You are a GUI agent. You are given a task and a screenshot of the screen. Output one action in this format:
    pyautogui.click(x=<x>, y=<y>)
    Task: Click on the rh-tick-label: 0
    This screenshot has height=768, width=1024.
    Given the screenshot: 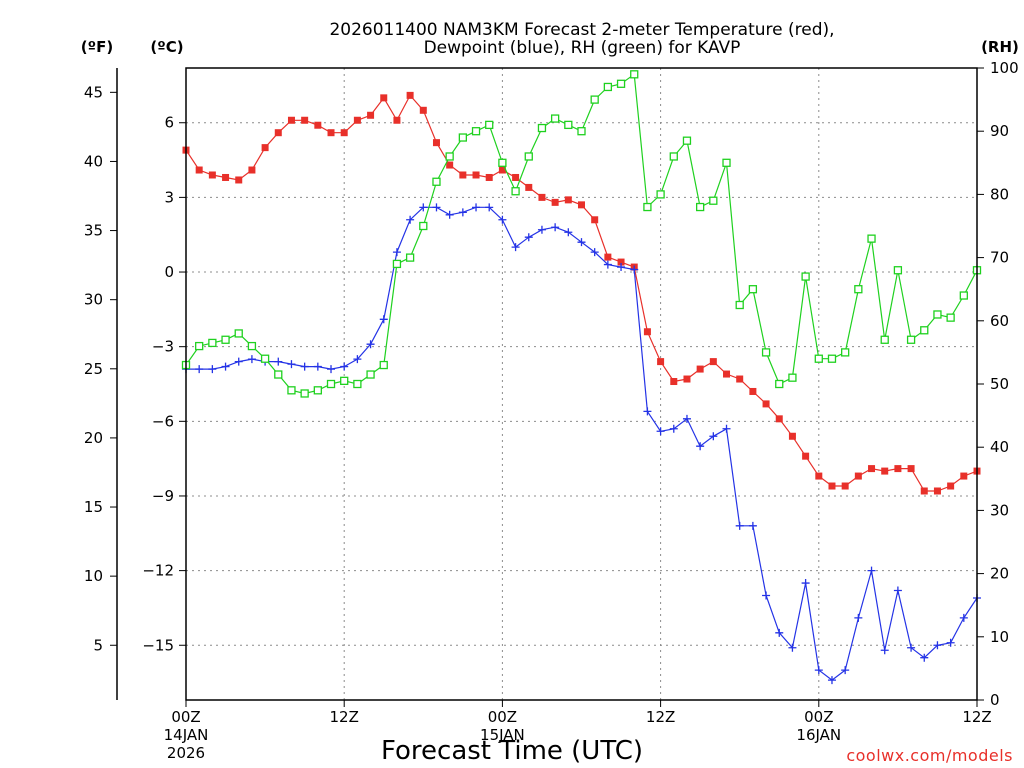 What is the action you would take?
    pyautogui.click(x=995, y=700)
    